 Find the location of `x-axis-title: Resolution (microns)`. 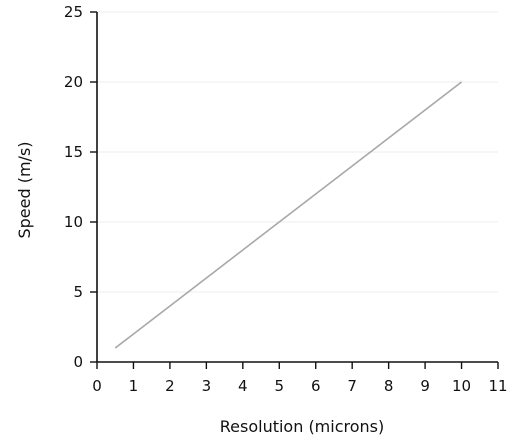

x-axis-title: Resolution (microns) is located at coordinates (302, 426).